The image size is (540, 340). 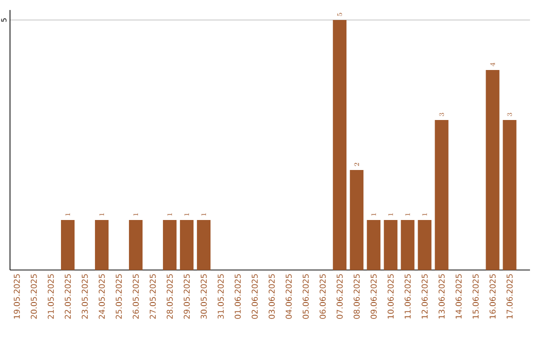 I want to click on x-tick-label: 15.06.2025, so click(x=475, y=296).